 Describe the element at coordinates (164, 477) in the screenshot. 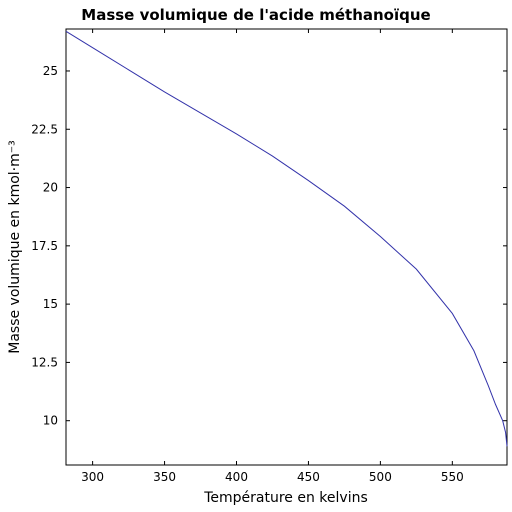

I see `x-tick-label: 350` at that location.